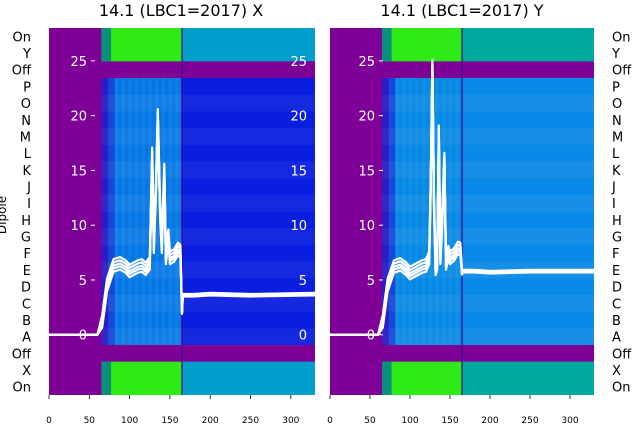  I want to click on row-label: G, so click(617, 238).